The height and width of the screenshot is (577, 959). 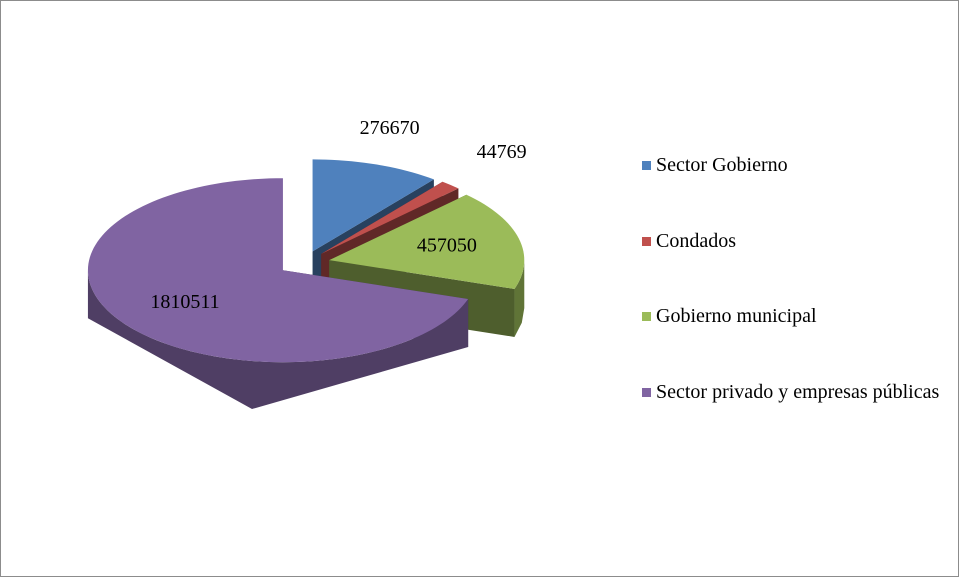 I want to click on data-label: 1810511, so click(x=184, y=302).